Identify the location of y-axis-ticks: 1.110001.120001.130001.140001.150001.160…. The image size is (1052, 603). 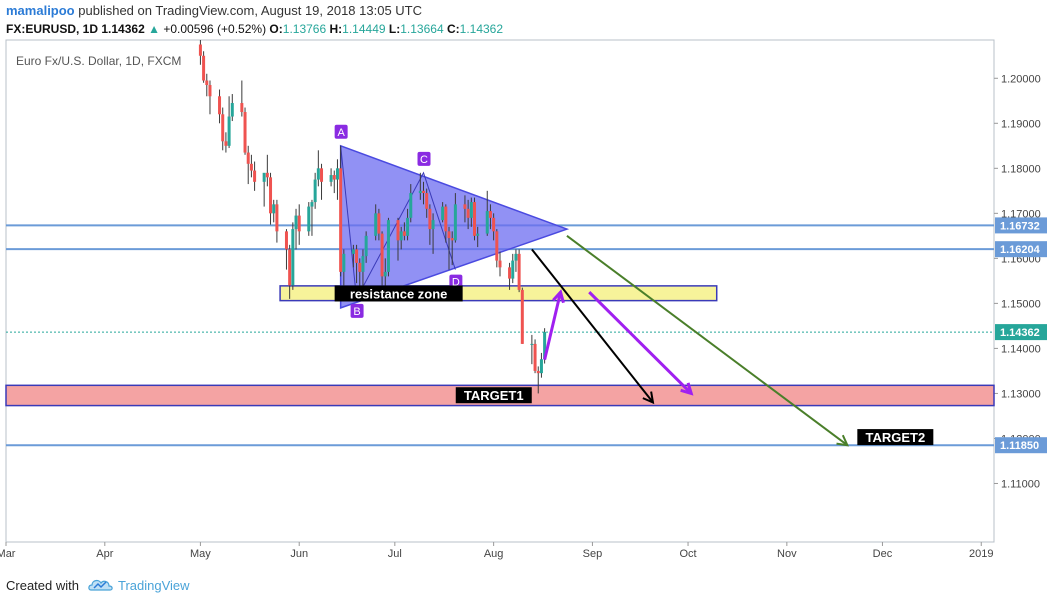
(1017, 281).